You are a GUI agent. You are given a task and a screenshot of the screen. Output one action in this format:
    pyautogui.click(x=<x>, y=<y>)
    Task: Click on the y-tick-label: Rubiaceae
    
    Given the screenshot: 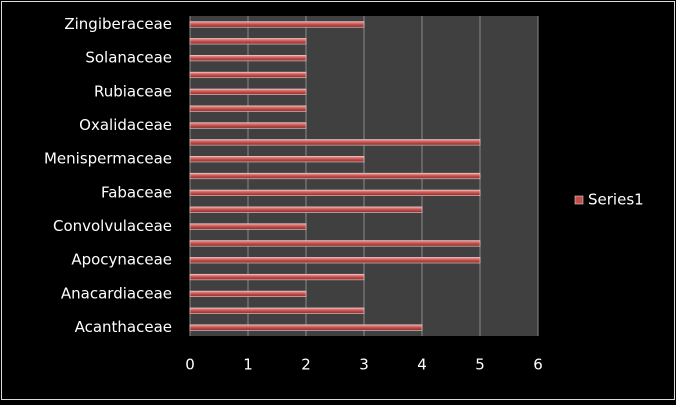 What is the action you would take?
    pyautogui.click(x=133, y=91)
    